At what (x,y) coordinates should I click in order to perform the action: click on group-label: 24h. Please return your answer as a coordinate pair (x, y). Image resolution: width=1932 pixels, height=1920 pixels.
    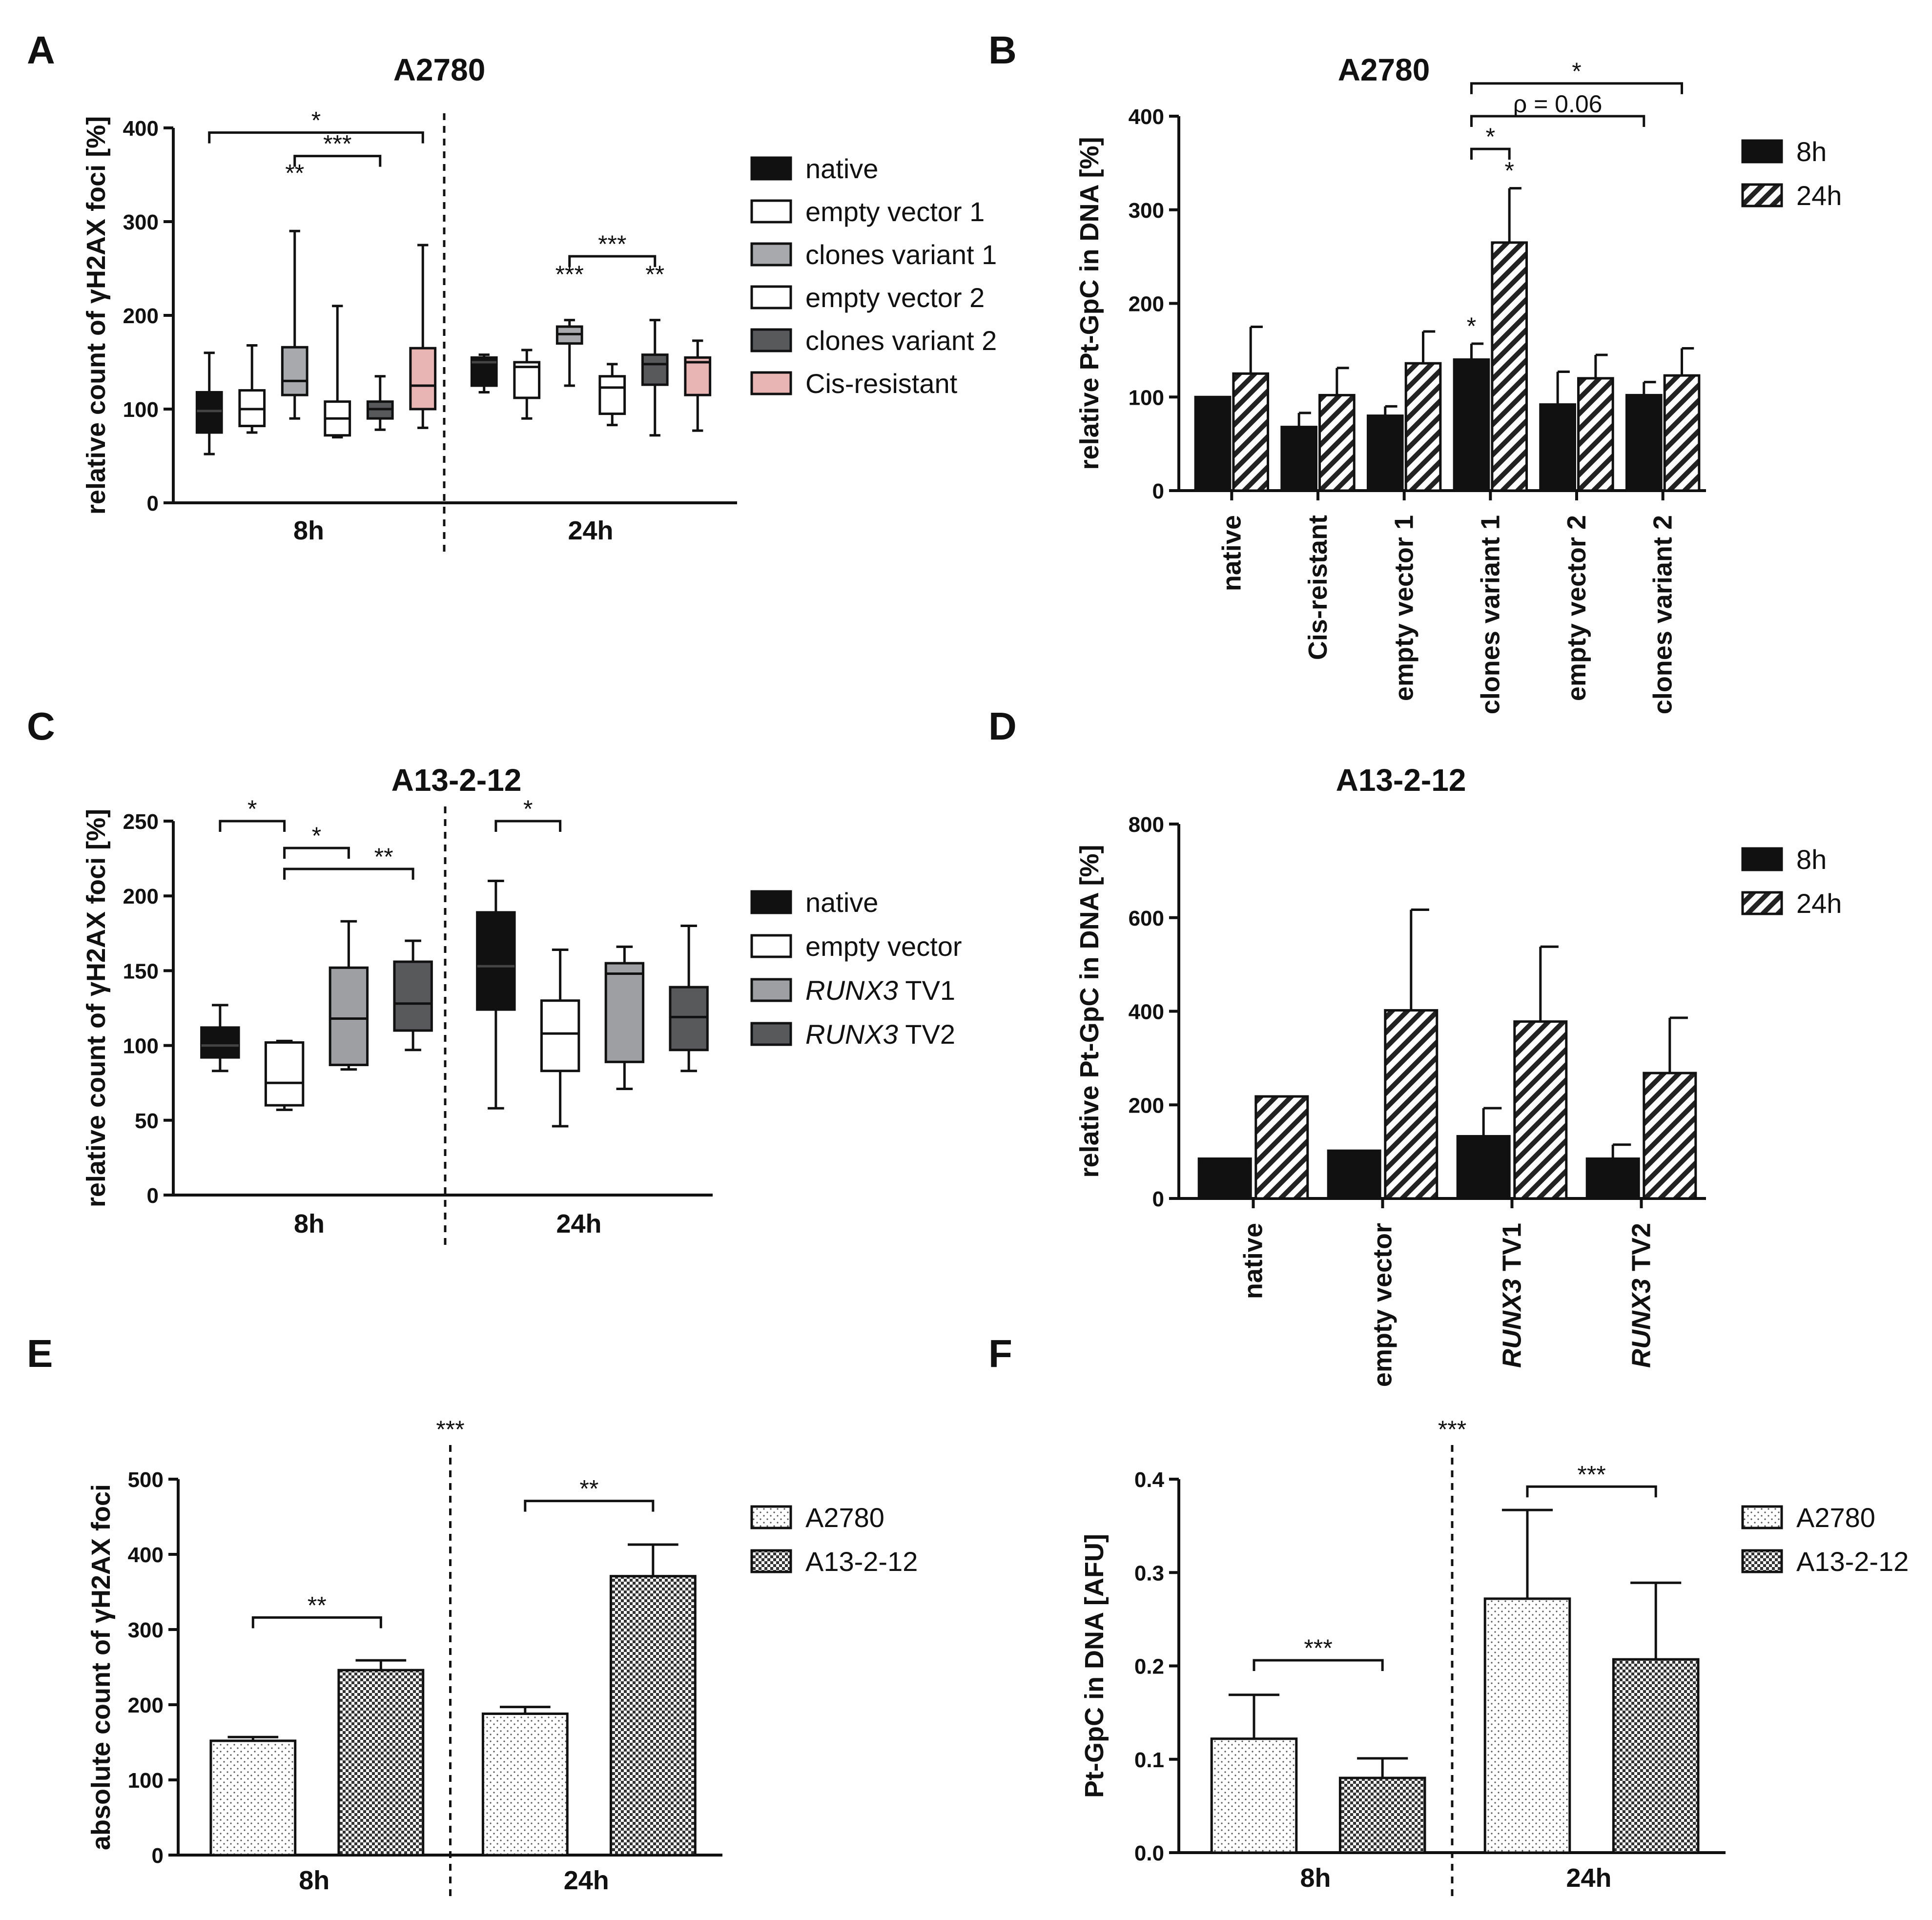
    Looking at the image, I should click on (586, 1880).